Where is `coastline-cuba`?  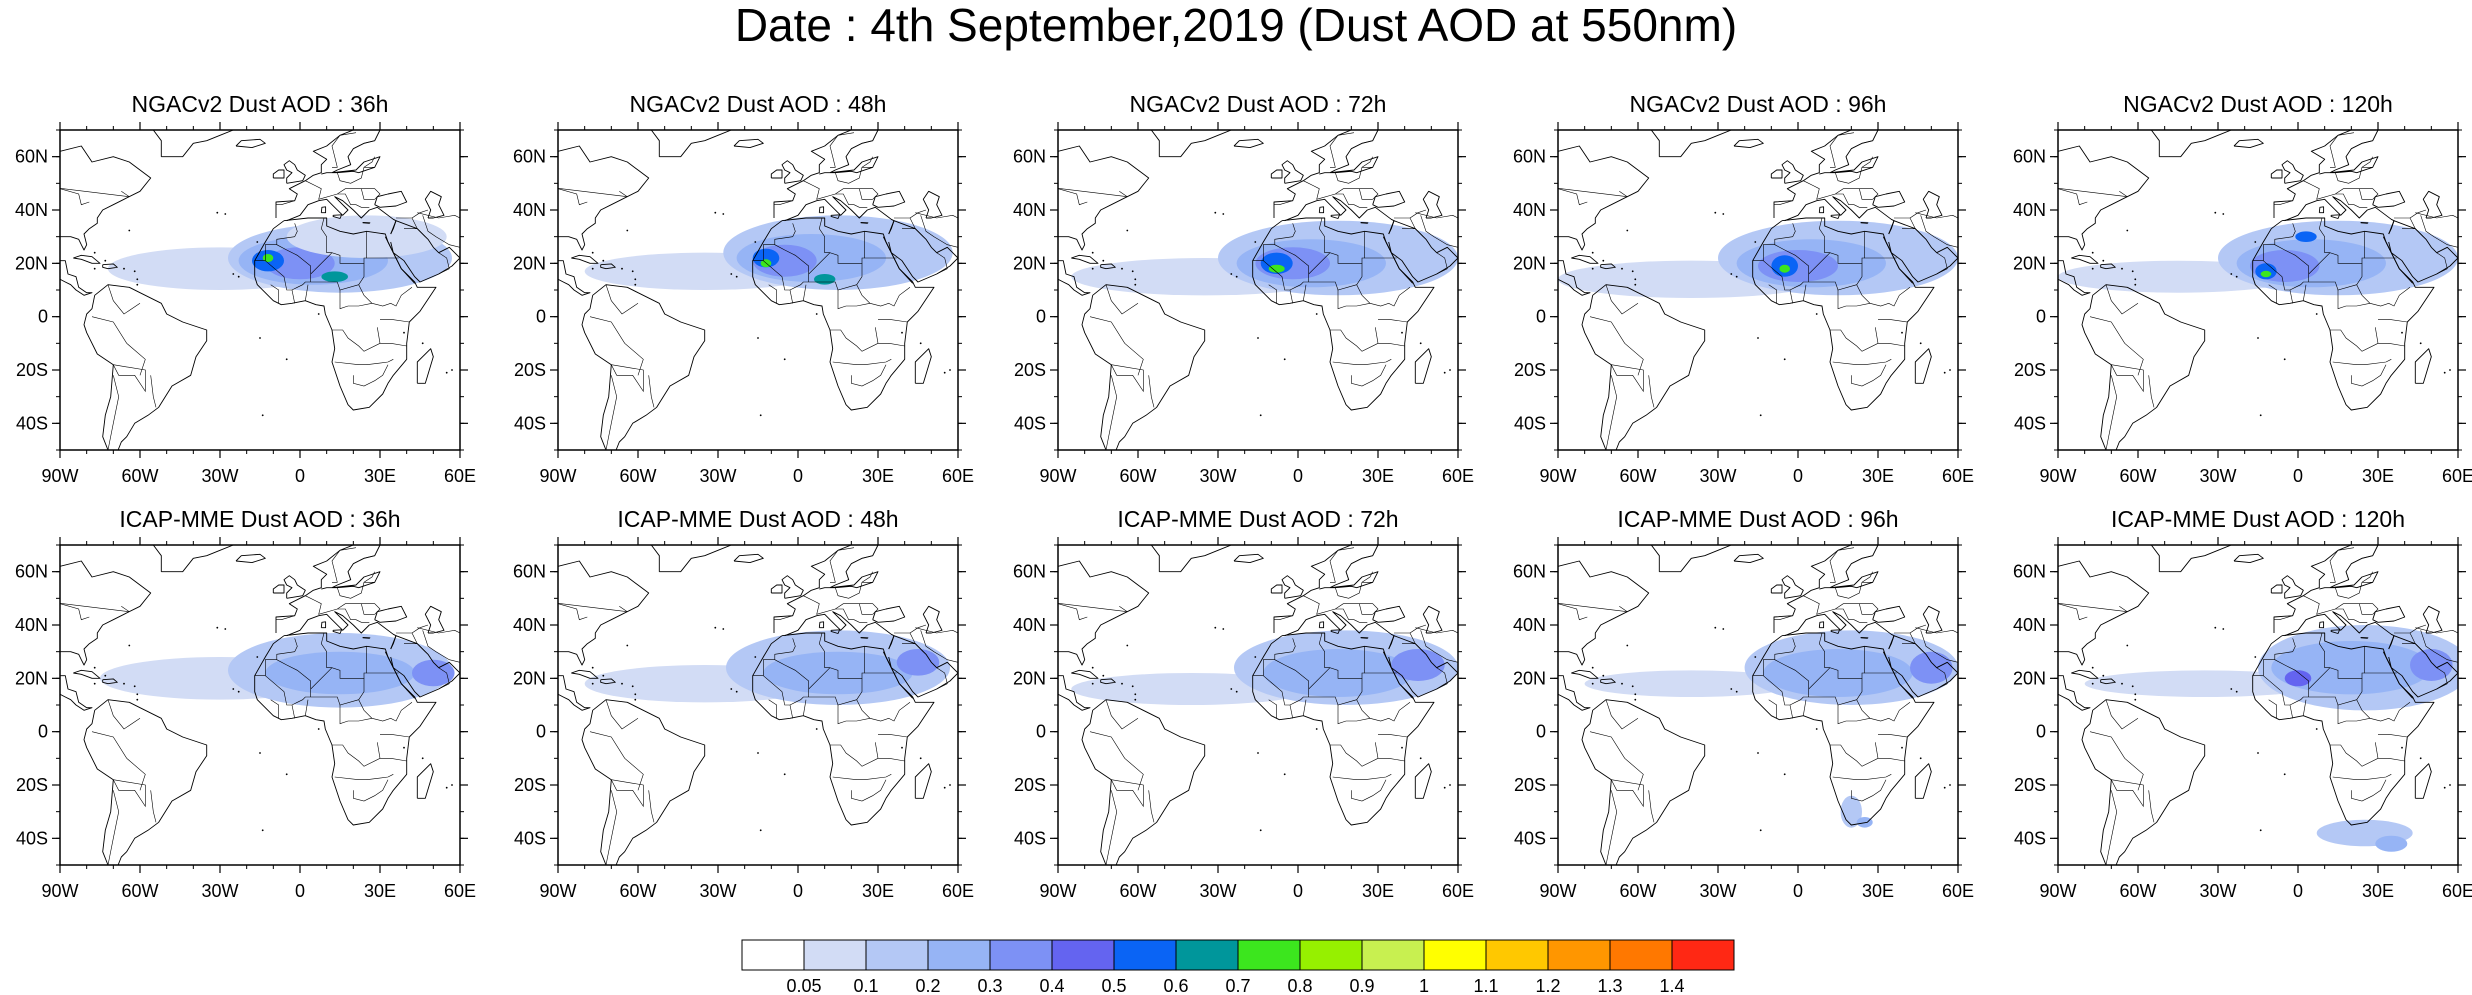
coastline-cuba is located at coordinates (2085, 259).